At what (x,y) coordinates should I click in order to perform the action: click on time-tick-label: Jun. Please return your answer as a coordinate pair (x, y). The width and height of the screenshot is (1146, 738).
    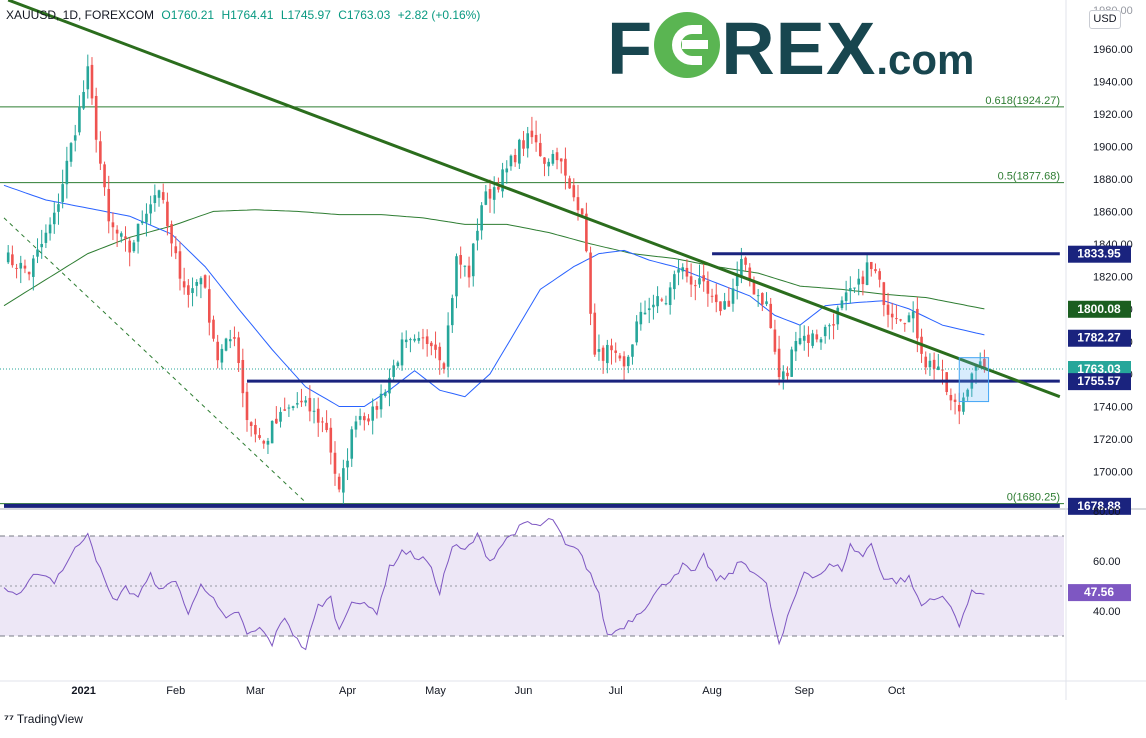
    Looking at the image, I should click on (524, 691).